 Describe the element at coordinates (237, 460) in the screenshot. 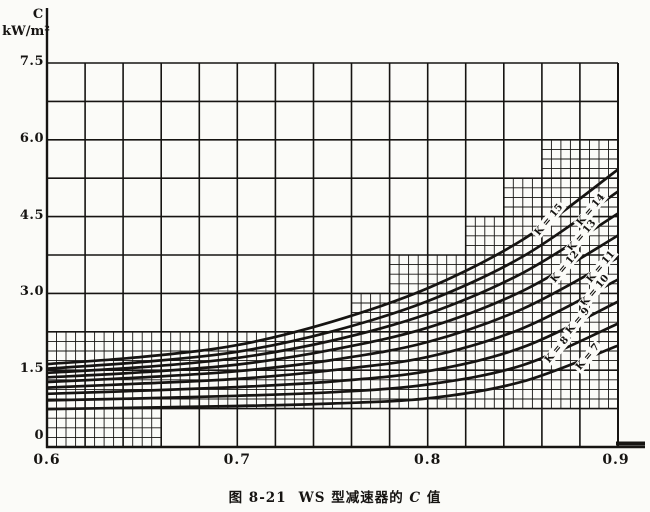

I see `x-tick-label-0.7: 0.7` at that location.